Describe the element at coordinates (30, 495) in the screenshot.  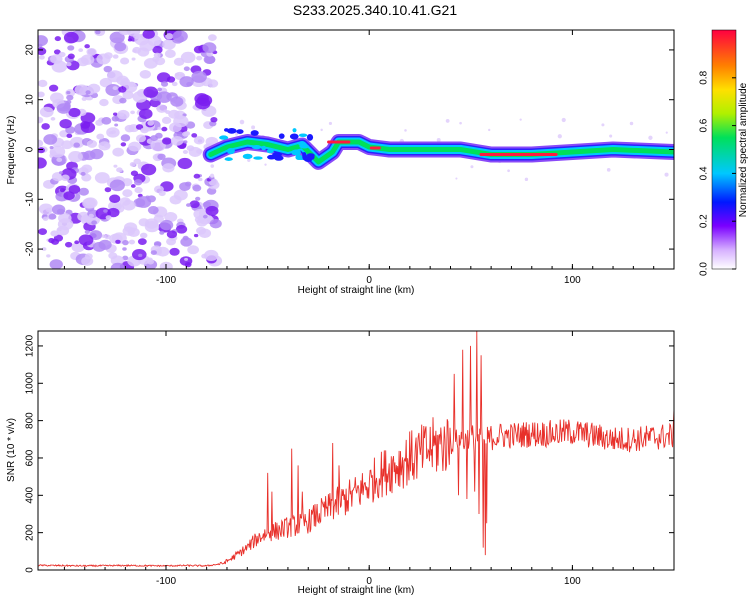
I see `y-tick-label: 400` at that location.